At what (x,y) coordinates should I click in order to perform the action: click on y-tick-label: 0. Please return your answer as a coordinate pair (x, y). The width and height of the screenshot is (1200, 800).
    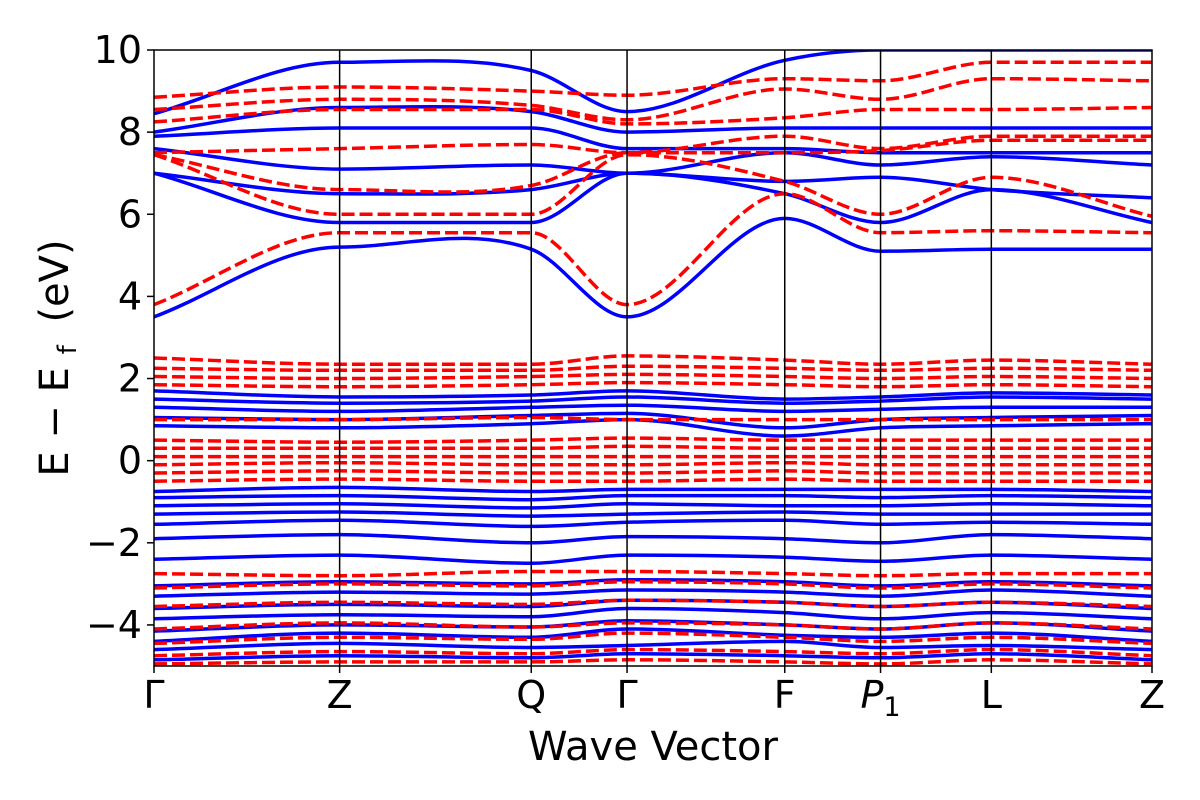
    Looking at the image, I should click on (130, 461).